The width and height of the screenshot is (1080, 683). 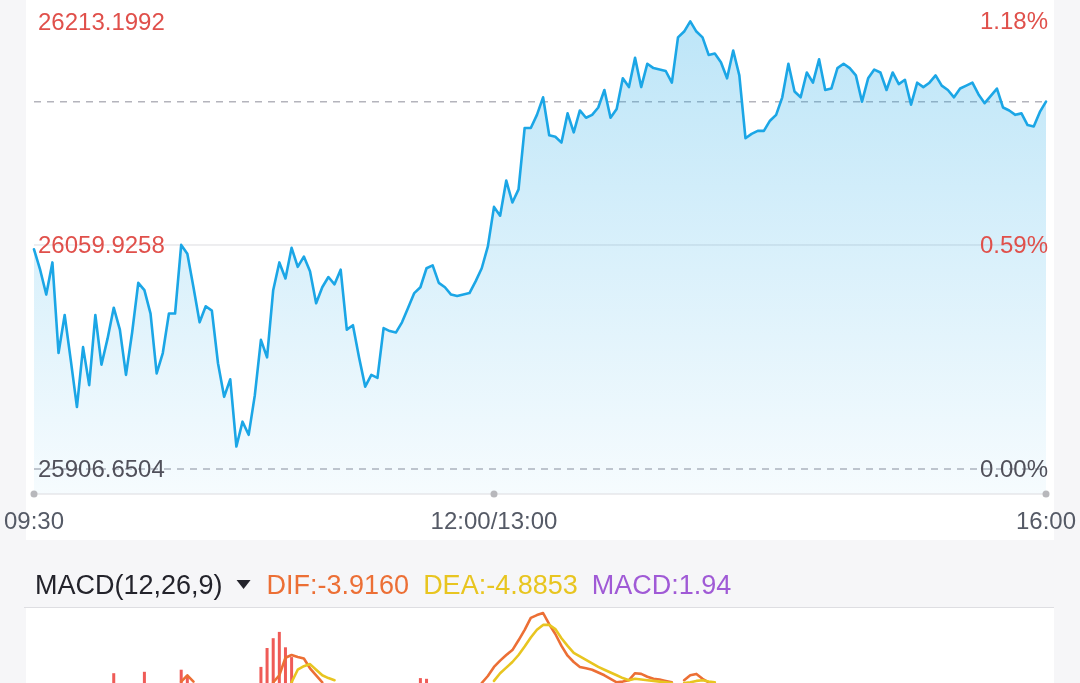 I want to click on chart-title: MACD(12,26,9), so click(x=129, y=585).